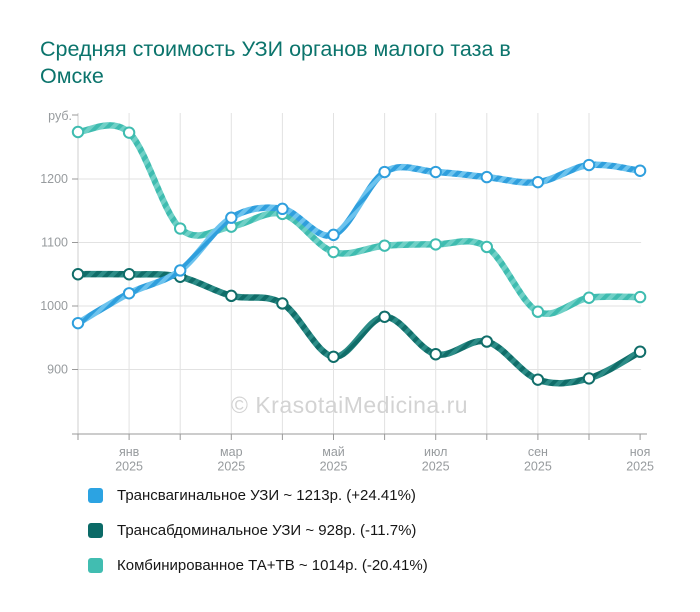  Describe the element at coordinates (334, 459) in the screenshot. I see `x-axis-tick-label: май 2025` at that location.